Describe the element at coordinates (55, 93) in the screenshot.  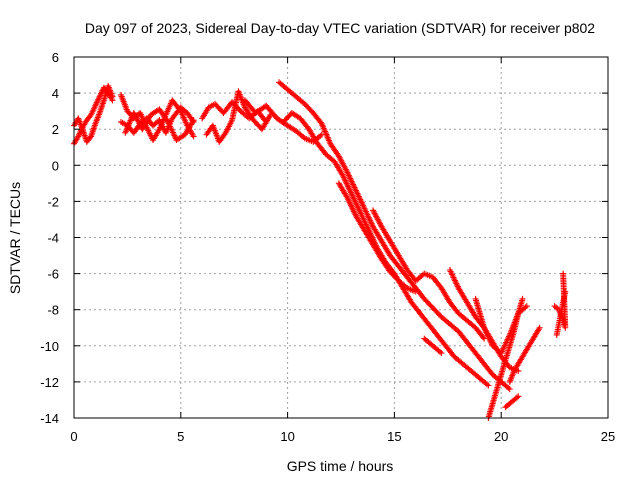
I see `y-tick-label: 4` at that location.